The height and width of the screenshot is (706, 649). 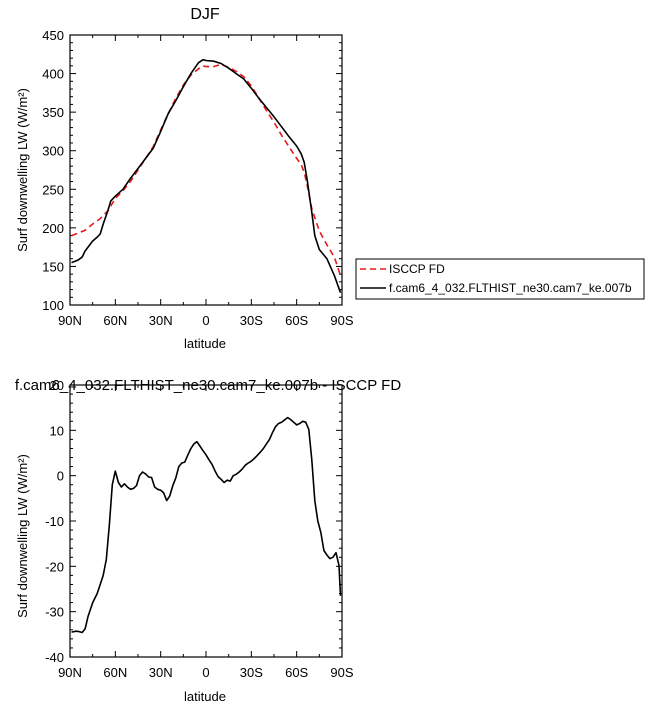 What do you see at coordinates (417, 269) in the screenshot?
I see `legend-label-0: ISCCP FD` at bounding box center [417, 269].